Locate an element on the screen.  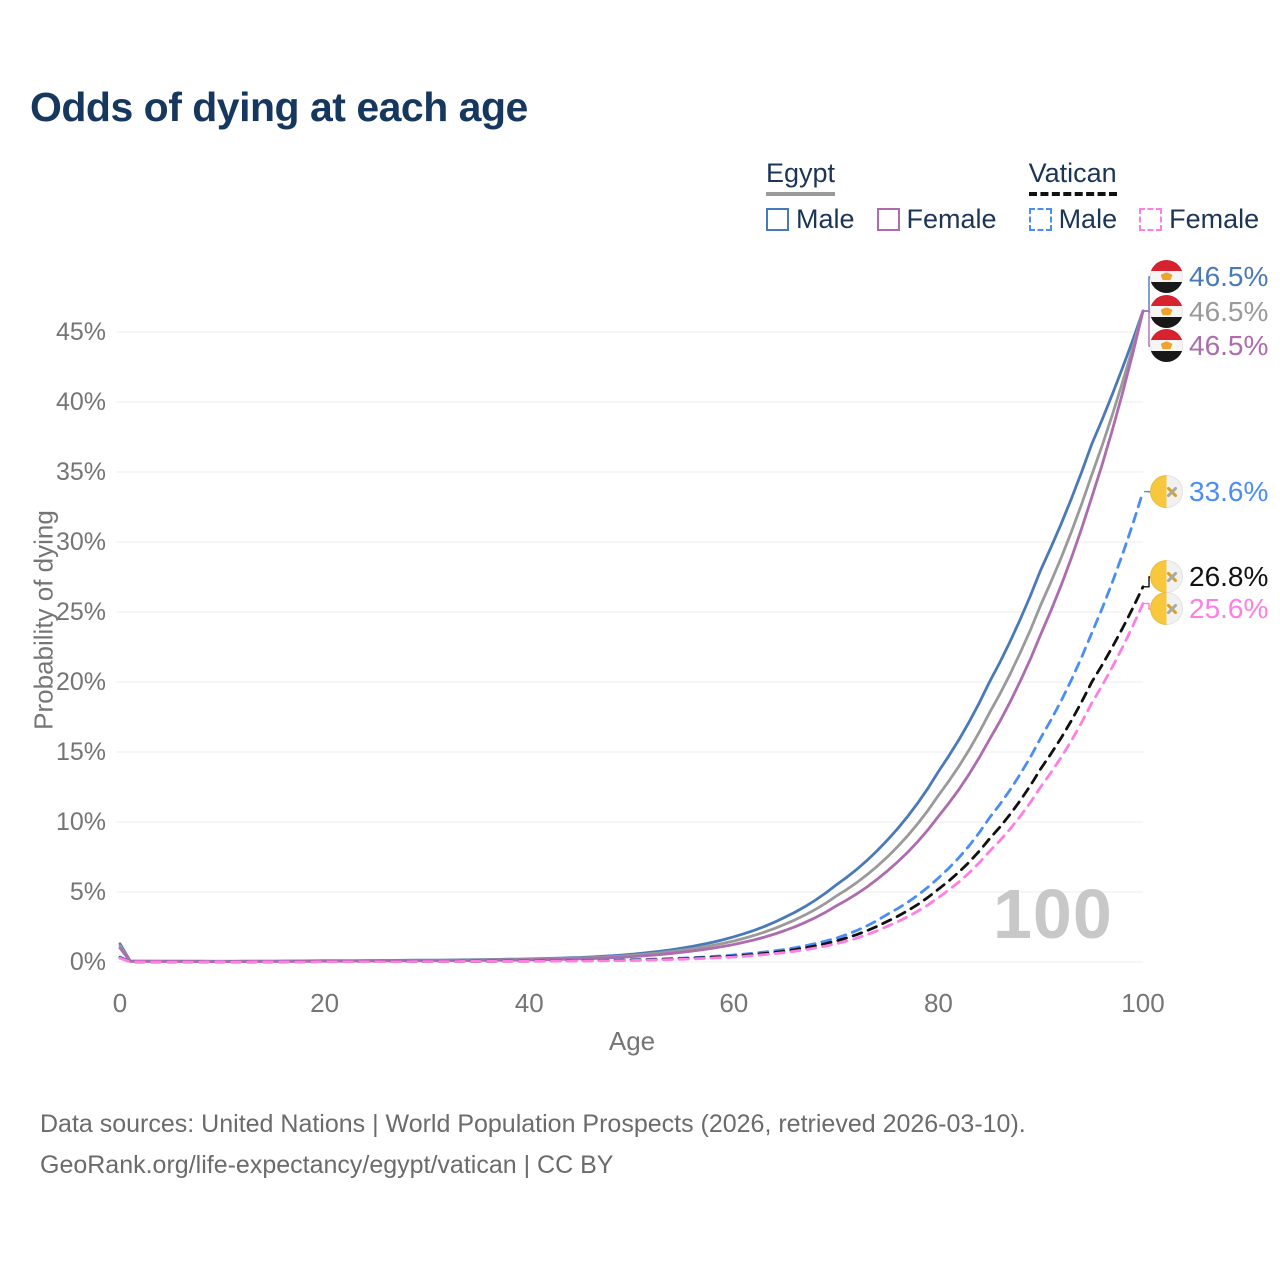
x-axis-title: Age is located at coordinates (632, 1041).